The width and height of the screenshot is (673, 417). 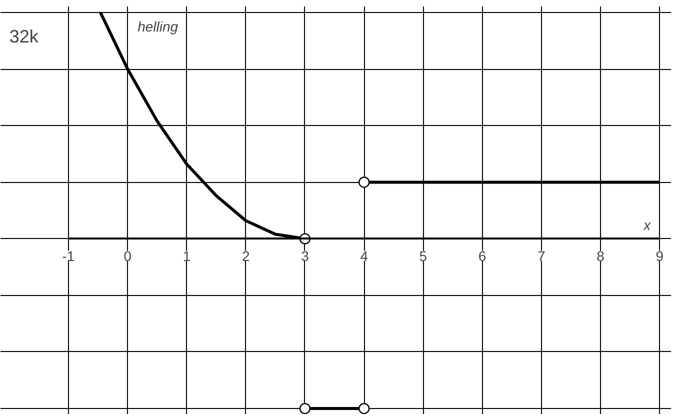 What do you see at coordinates (24, 36) in the screenshot?
I see `text: 32k` at bounding box center [24, 36].